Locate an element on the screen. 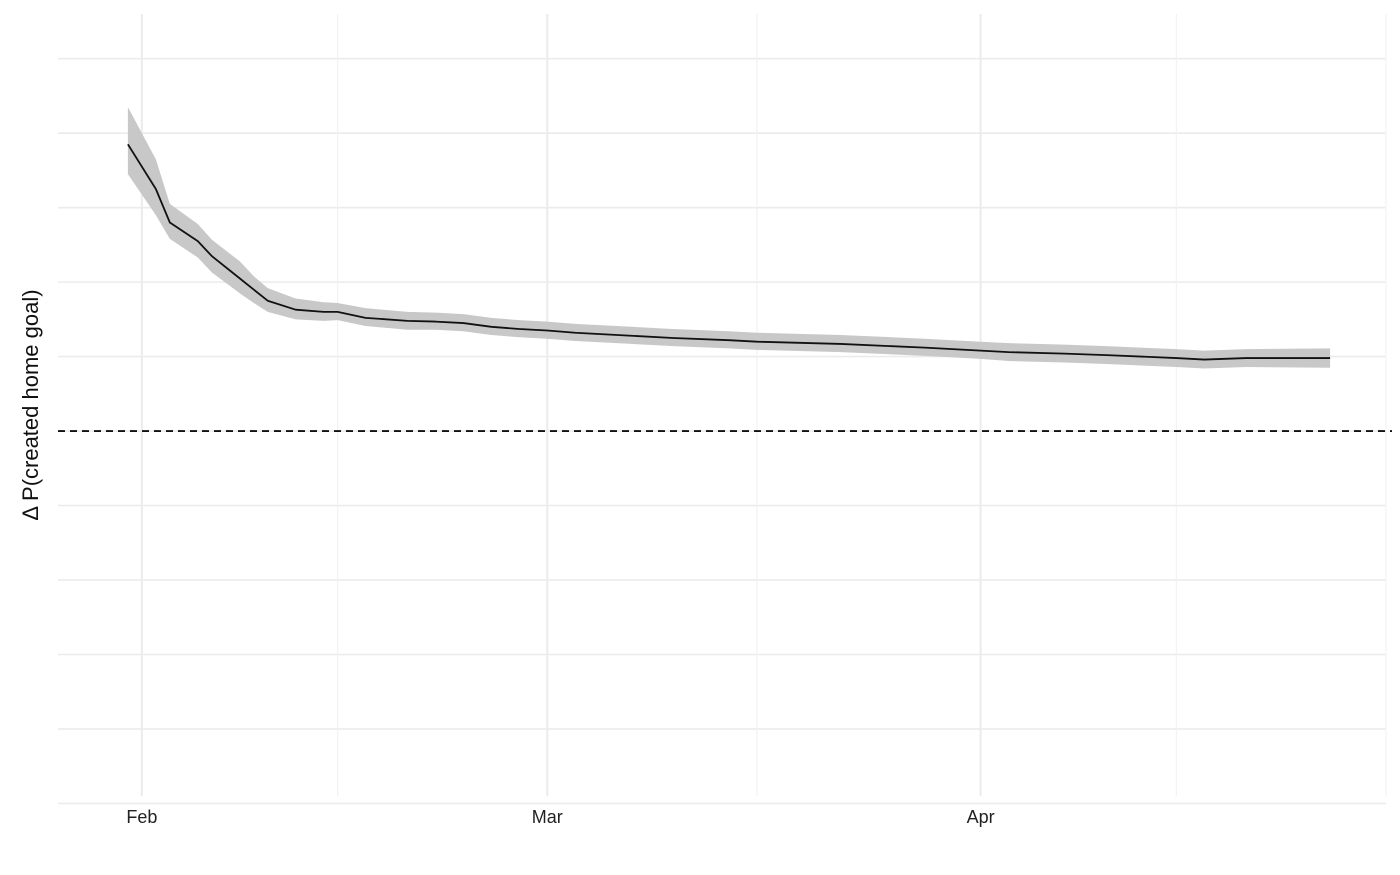 This screenshot has width=1400, height=875. x-tick-labels: Feb Mar Apr is located at coordinates (560, 817).